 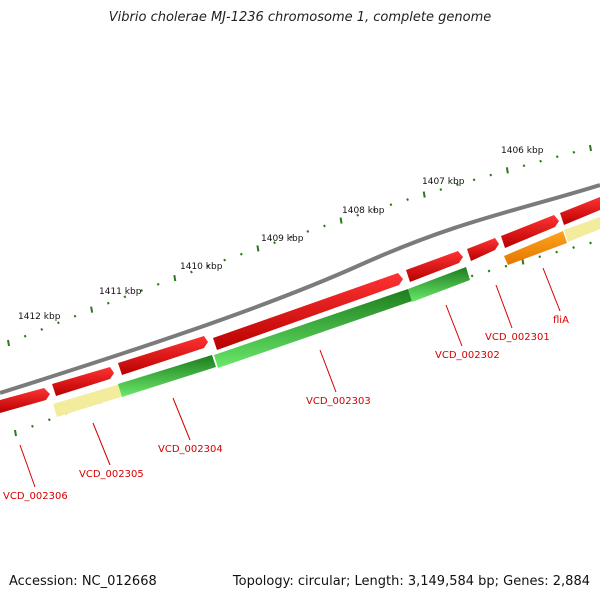 I want to click on pale-feature-right, so click(x=582, y=229).